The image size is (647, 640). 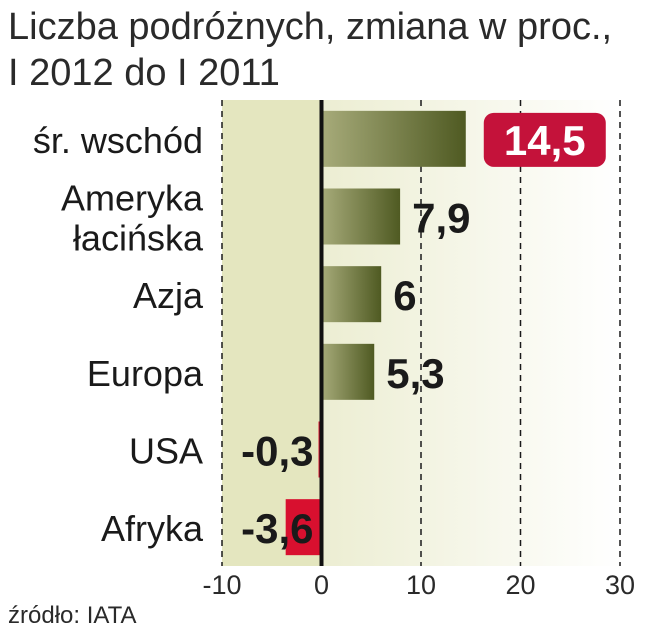 What do you see at coordinates (404, 295) in the screenshot?
I see `value-label: 6` at bounding box center [404, 295].